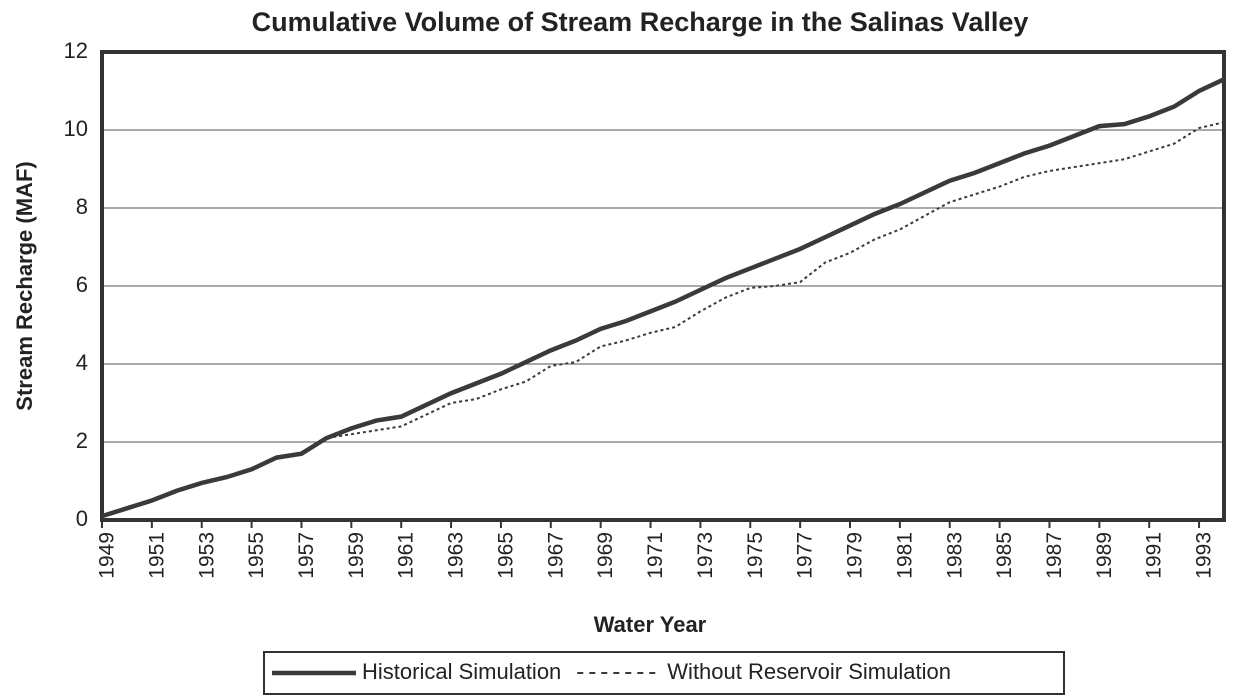 The image size is (1235, 698). Describe the element at coordinates (809, 671) in the screenshot. I see `legend-label: Without Reservoir Simulation` at that location.